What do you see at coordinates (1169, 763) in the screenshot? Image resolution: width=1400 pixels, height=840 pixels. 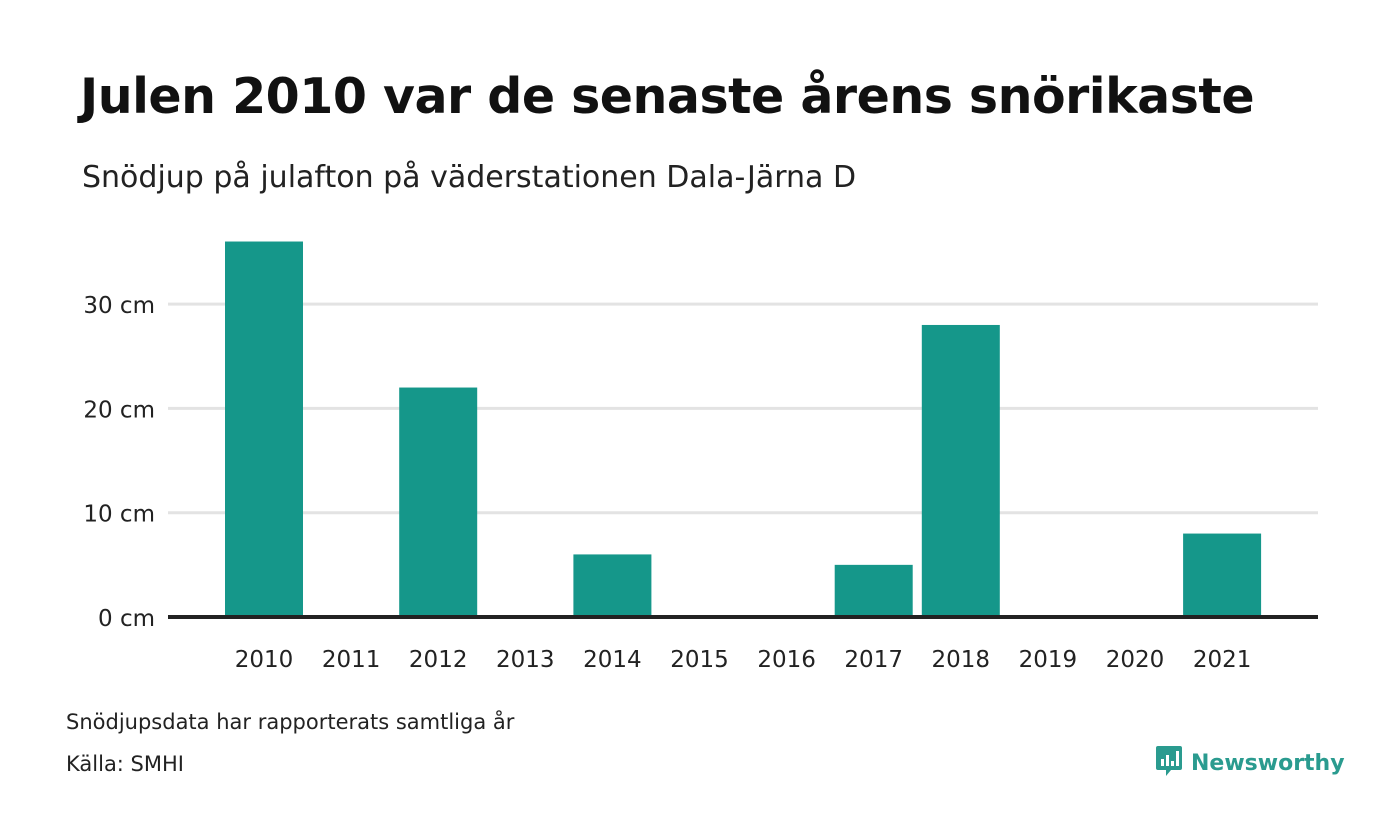 I see `newsworthy-logo-icon` at bounding box center [1169, 763].